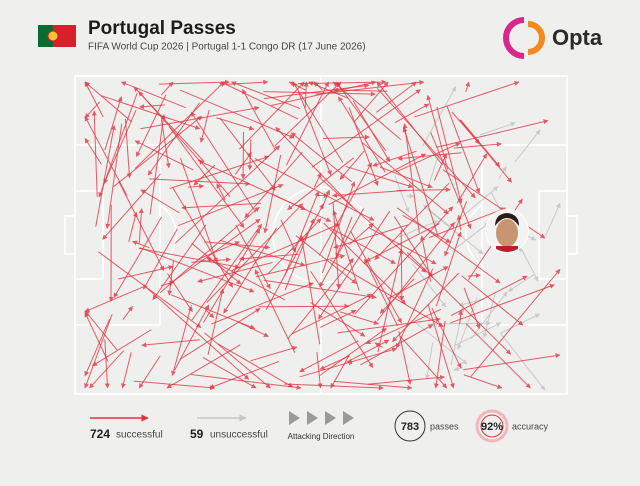  I want to click on title: Portugal Passes, so click(162, 28).